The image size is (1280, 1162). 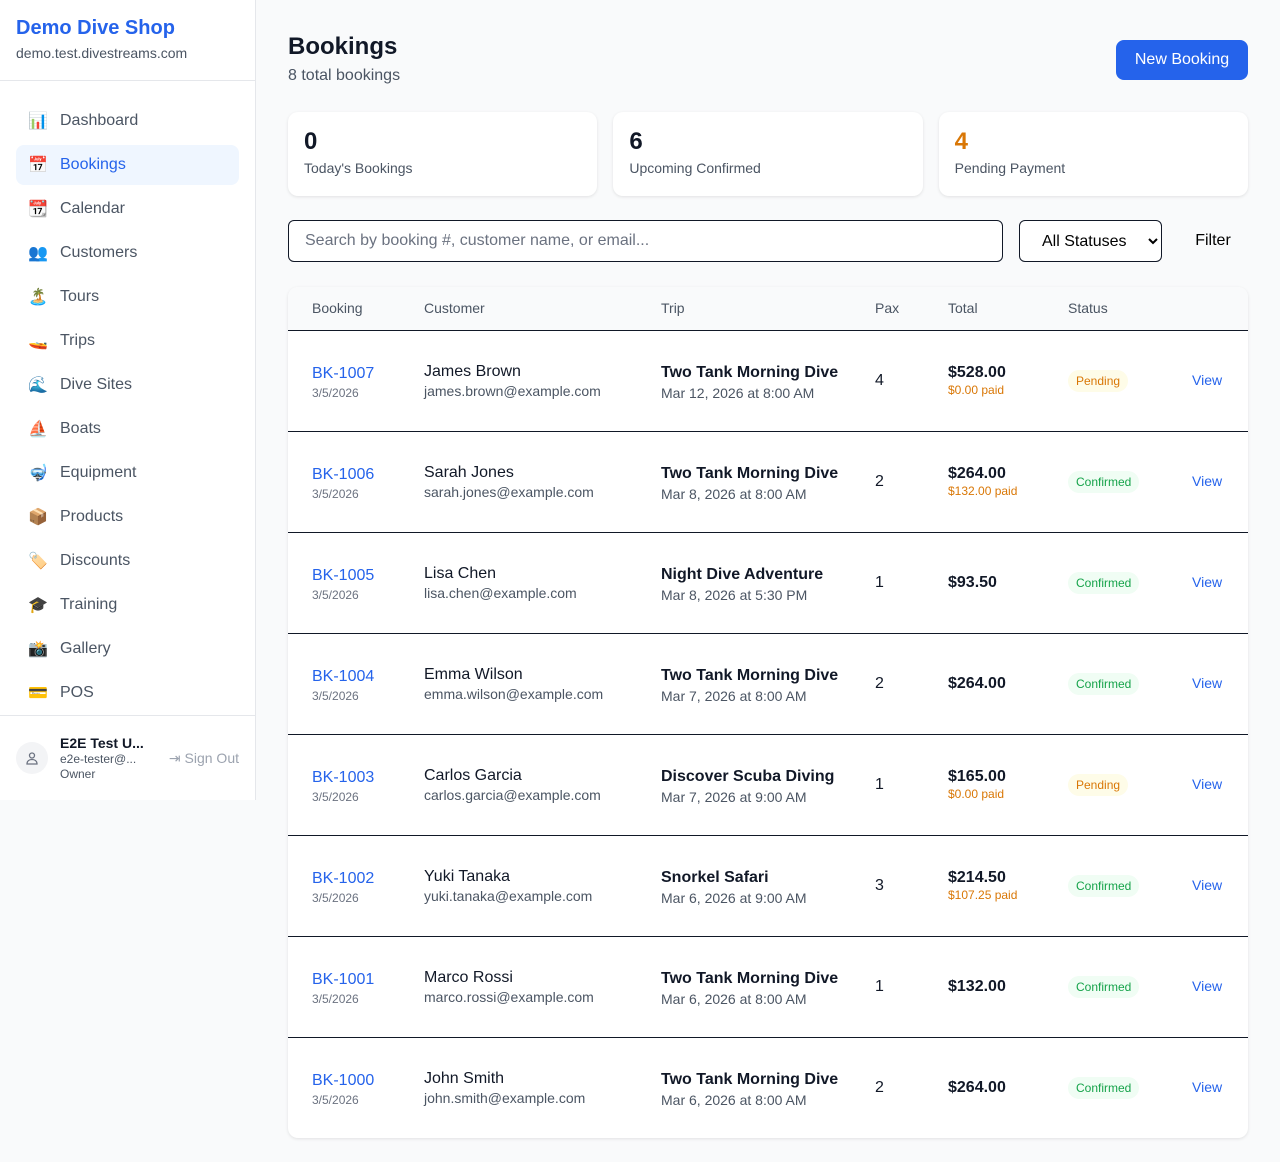 I want to click on sidebar-item-dive-sites: 🌊 Dive Sites, so click(x=127, y=385).